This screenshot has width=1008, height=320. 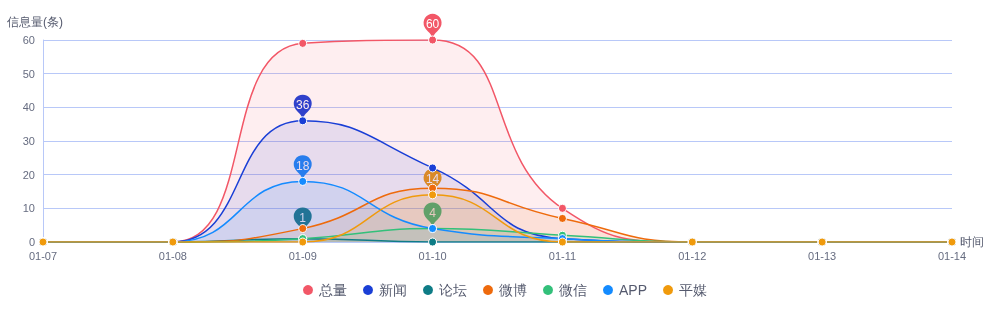 What do you see at coordinates (432, 255) in the screenshot?
I see `x-tick-label: 01-10` at bounding box center [432, 255].